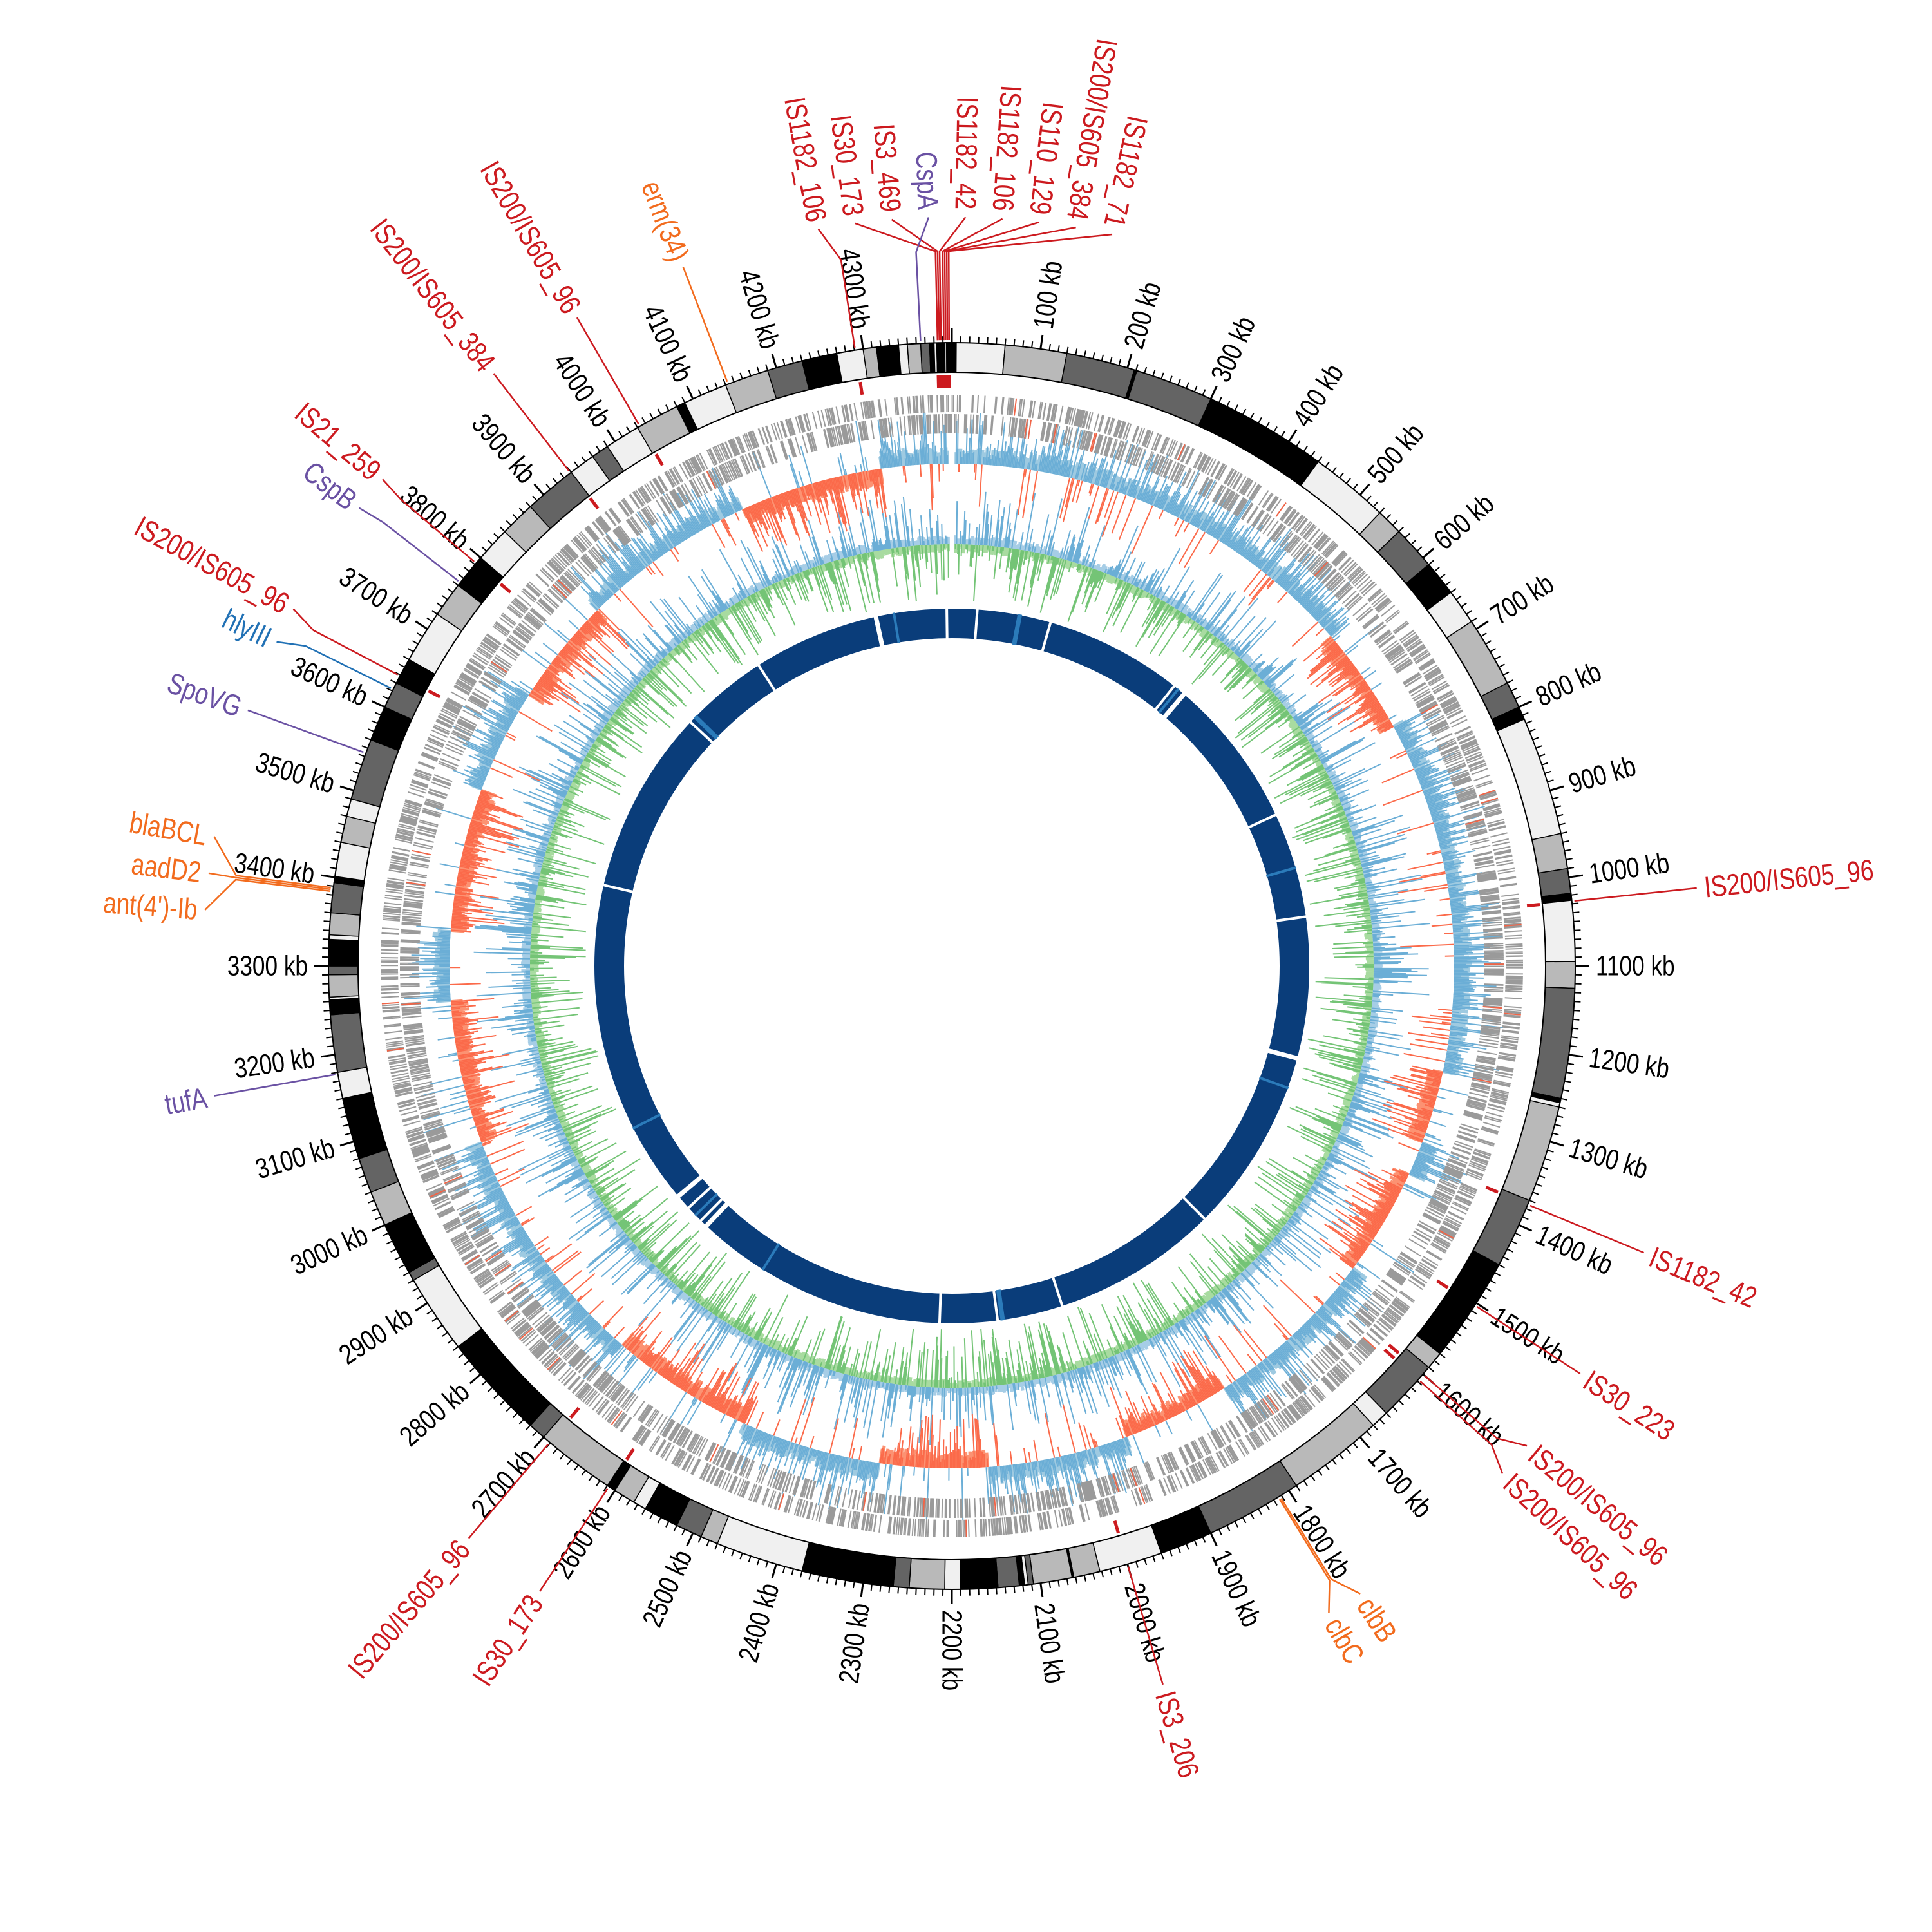 Image resolution: width=1932 pixels, height=1932 pixels. Describe the element at coordinates (668, 343) in the screenshot. I see `tick-label: 4100 kb` at that location.